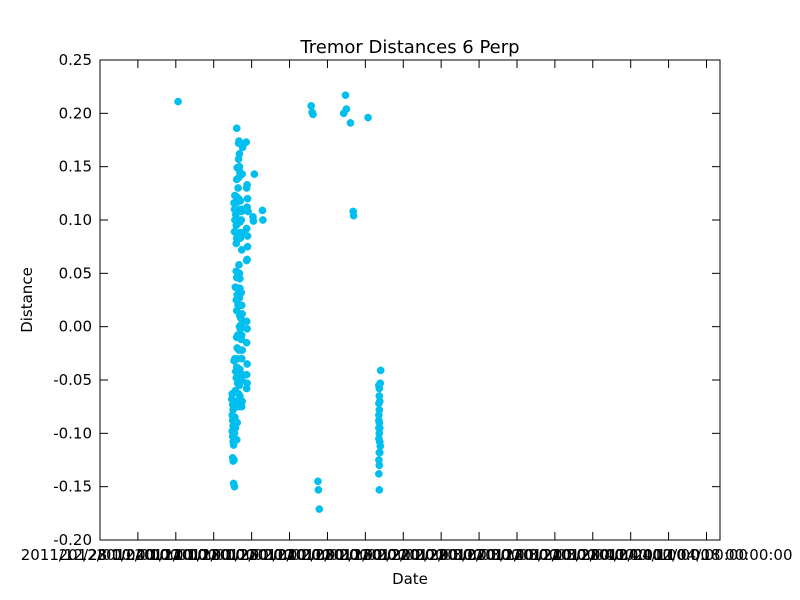 The width and height of the screenshot is (800, 600). What do you see at coordinates (365, 555) in the screenshot?
I see `x-tick-label: 2012/02/15 00:00:00` at bounding box center [365, 555].